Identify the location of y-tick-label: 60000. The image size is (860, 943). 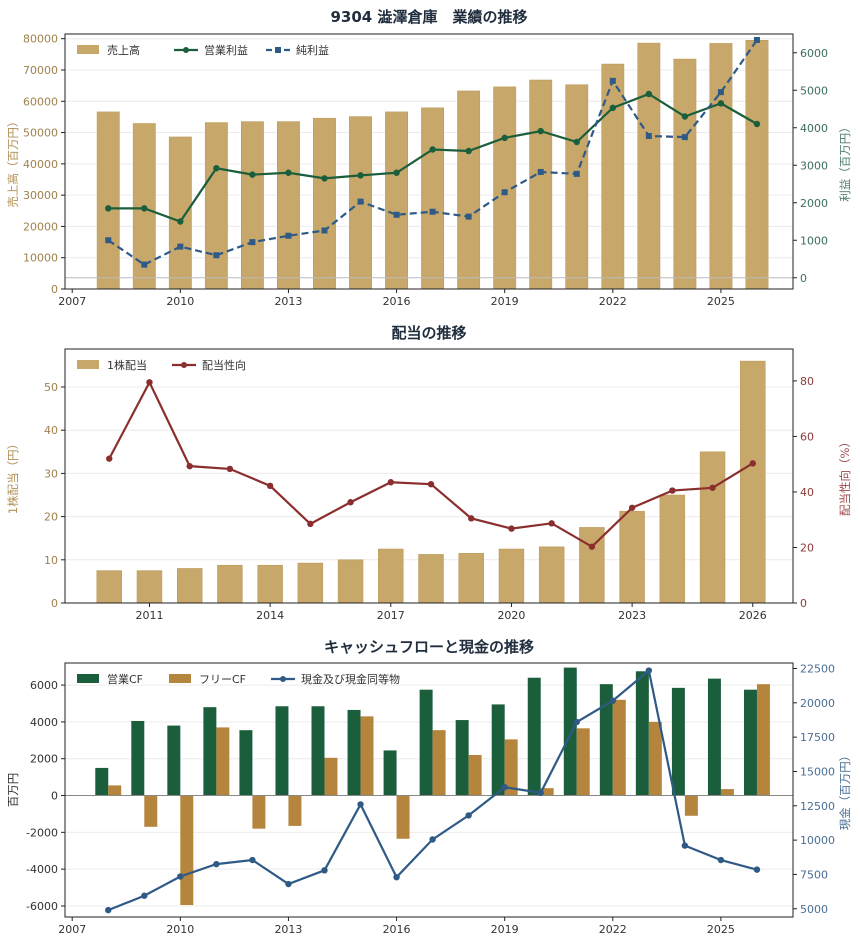
(40, 101).